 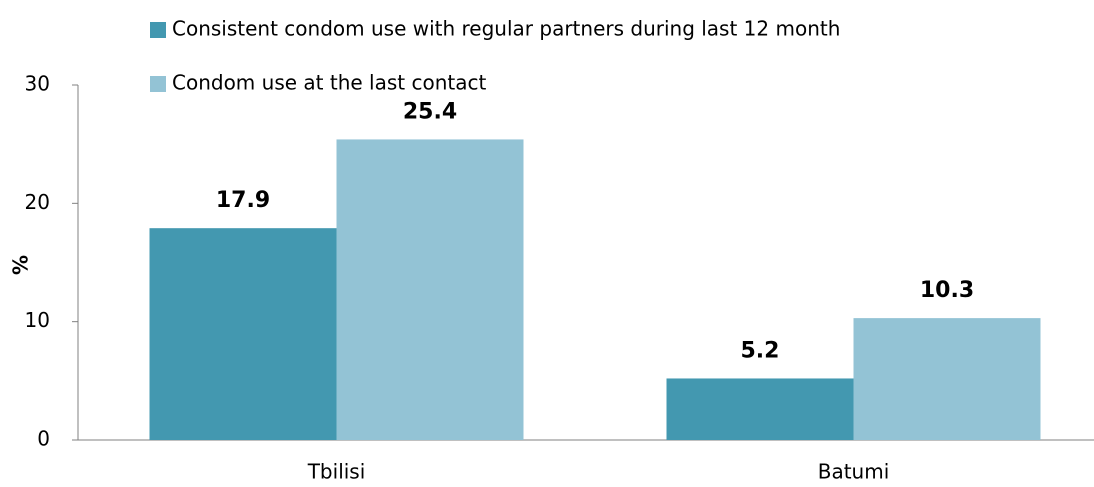 What do you see at coordinates (854, 472) in the screenshot?
I see `x-tick-label: Batumi` at bounding box center [854, 472].